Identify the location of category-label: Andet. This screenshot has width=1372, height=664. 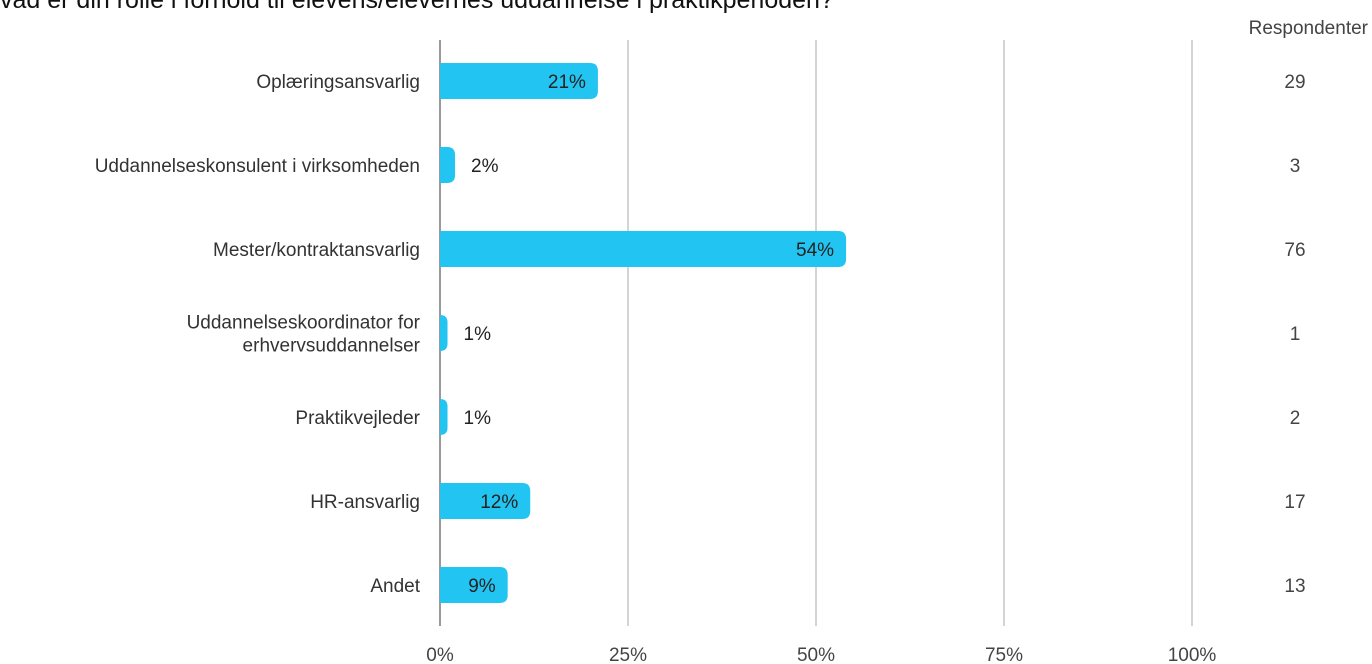
(395, 586).